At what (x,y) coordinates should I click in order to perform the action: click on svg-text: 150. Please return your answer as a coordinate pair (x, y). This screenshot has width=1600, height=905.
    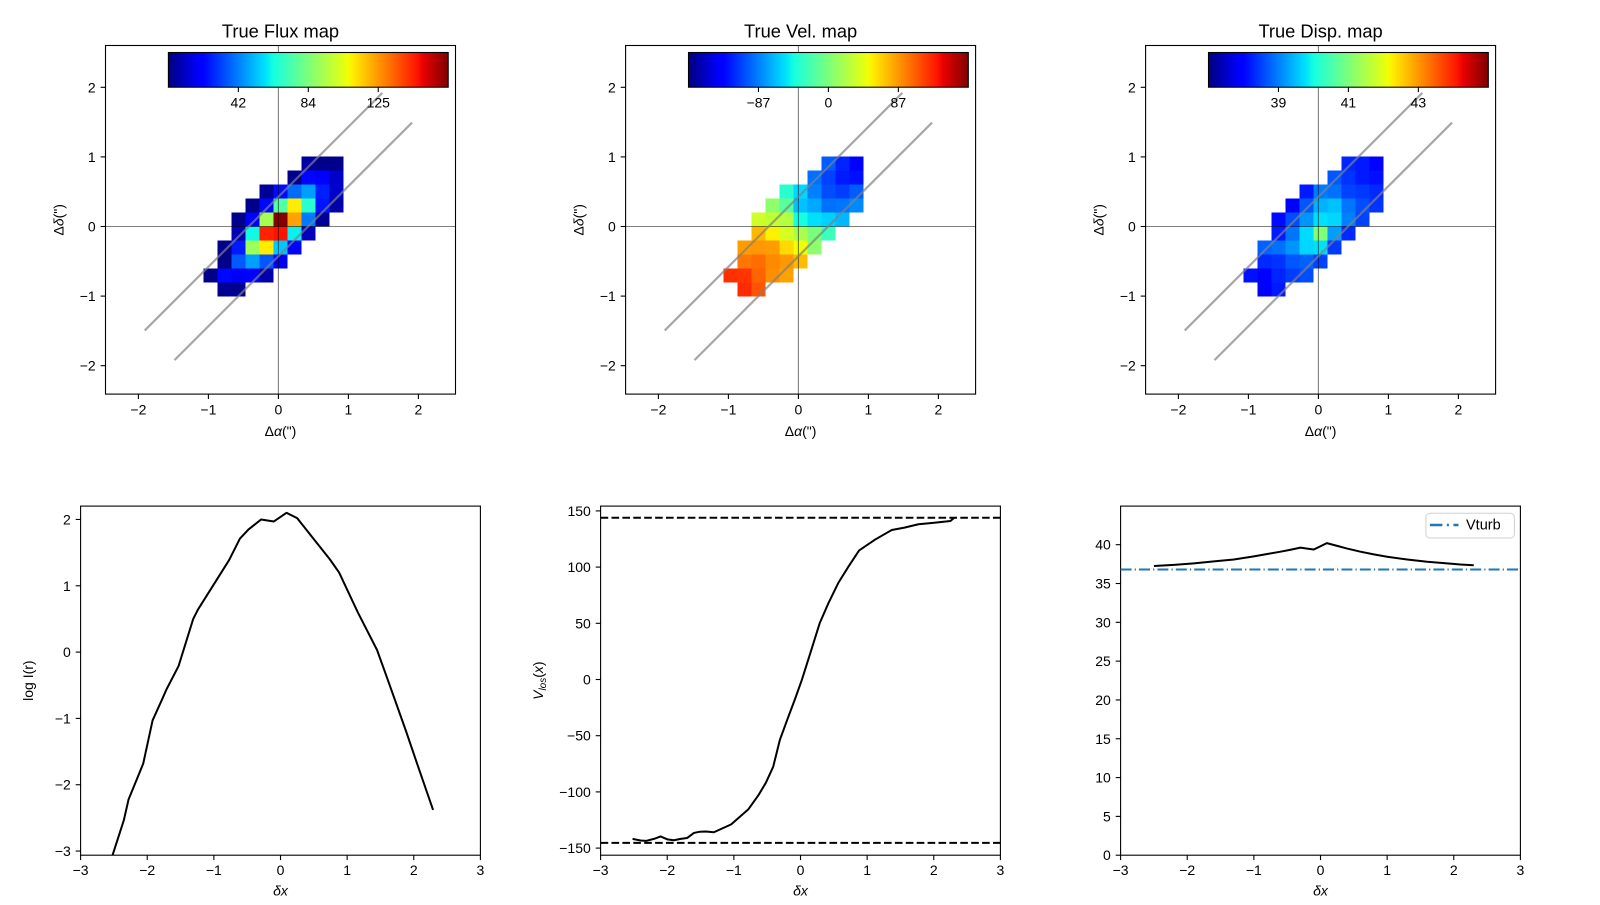
    Looking at the image, I should click on (579, 511).